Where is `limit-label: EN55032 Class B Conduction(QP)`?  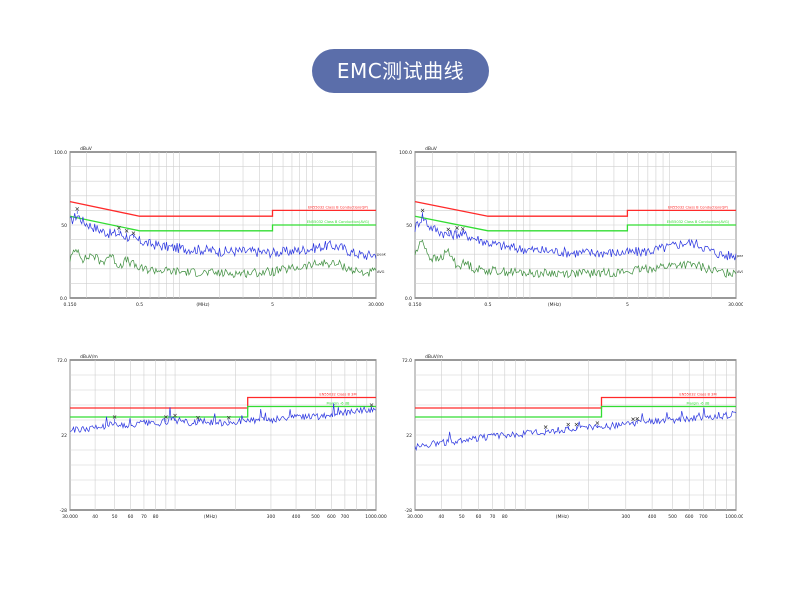 limit-label: EN55032 Class B Conduction(QP) is located at coordinates (338, 207).